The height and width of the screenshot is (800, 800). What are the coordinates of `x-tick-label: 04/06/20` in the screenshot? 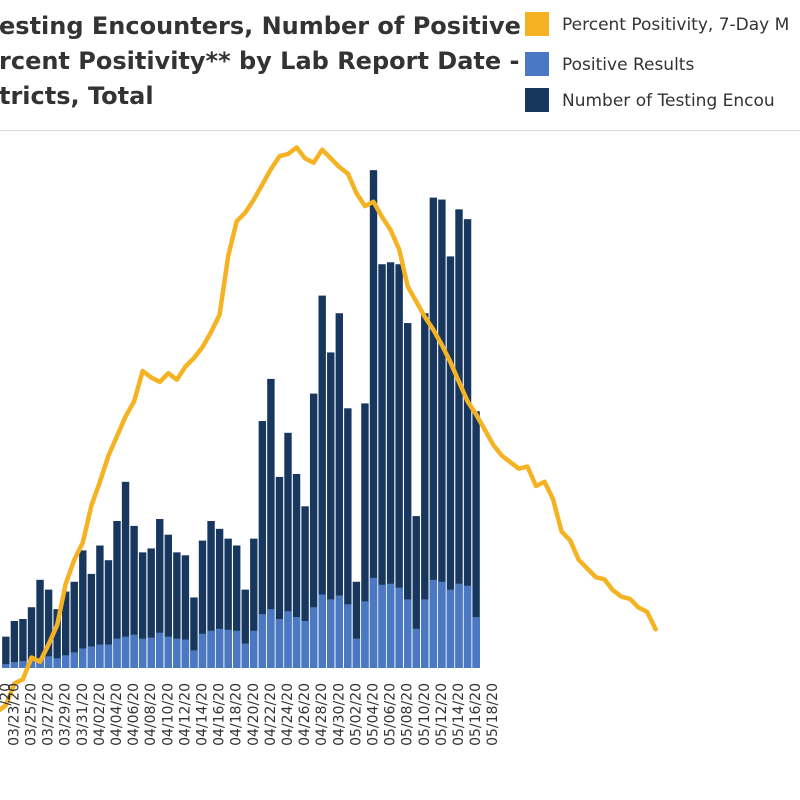 It's located at (134, 714).